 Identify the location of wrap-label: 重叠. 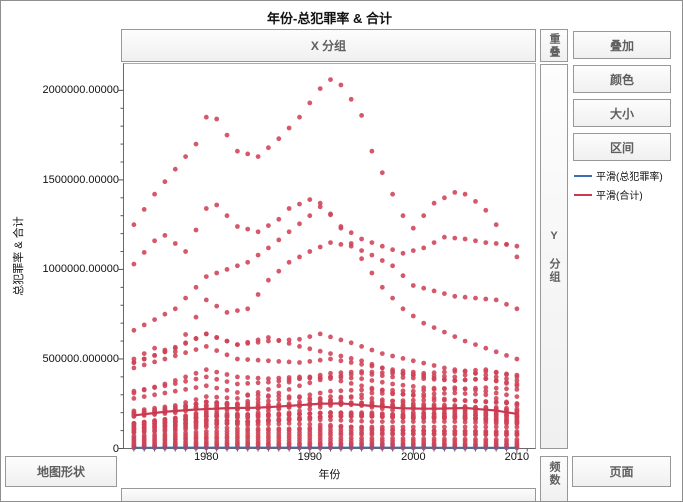
(554, 45).